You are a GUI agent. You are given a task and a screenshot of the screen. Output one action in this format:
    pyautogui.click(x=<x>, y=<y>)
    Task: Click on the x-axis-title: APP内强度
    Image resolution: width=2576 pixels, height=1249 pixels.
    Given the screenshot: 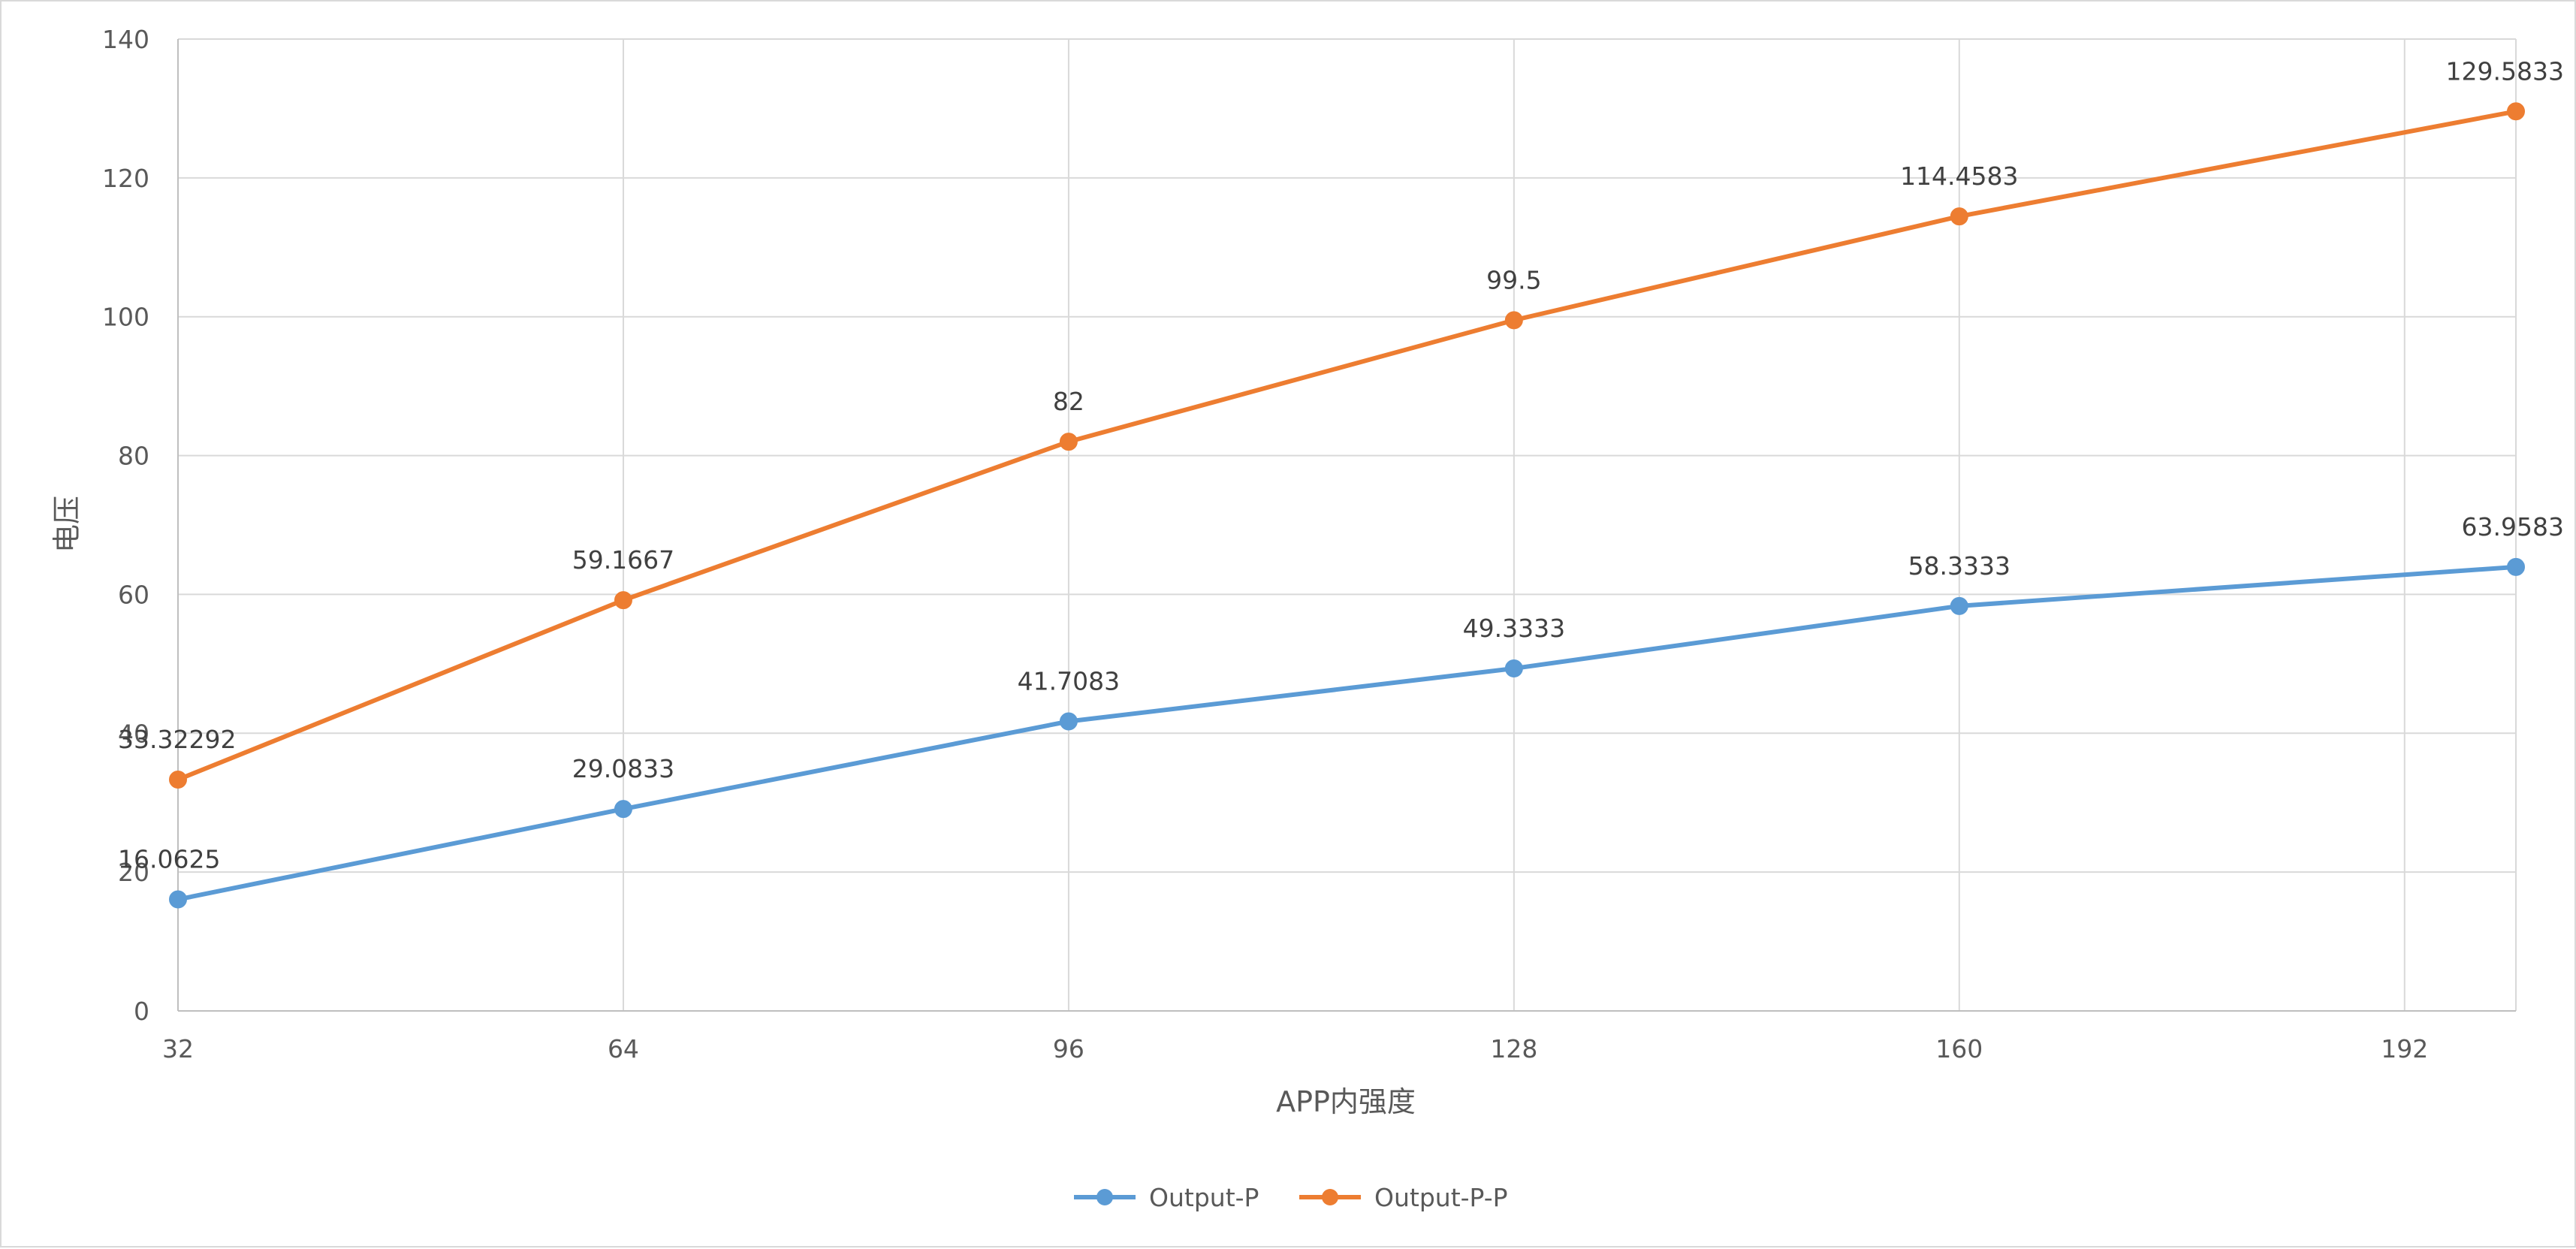 What is the action you would take?
    pyautogui.click(x=1346, y=1101)
    